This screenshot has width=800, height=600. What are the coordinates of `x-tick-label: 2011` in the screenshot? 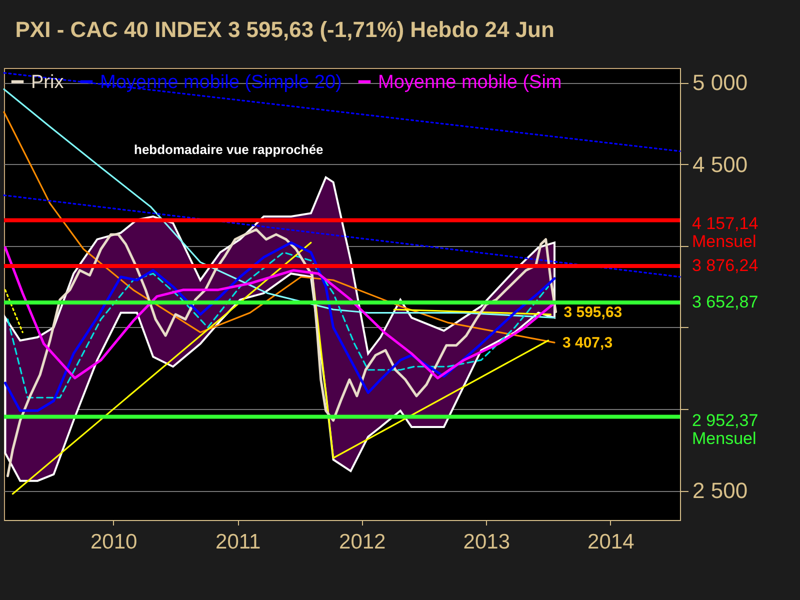 It's located at (238, 542).